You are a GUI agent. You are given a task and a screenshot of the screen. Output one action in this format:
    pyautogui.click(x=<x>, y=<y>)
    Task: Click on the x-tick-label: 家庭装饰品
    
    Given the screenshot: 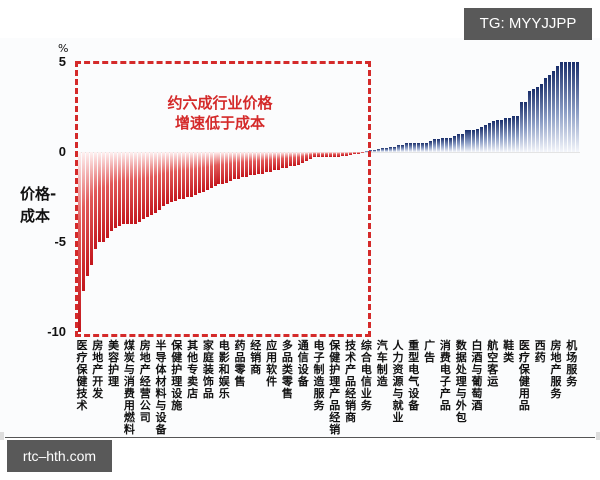 What is the action you would take?
    pyautogui.click(x=208, y=369)
    